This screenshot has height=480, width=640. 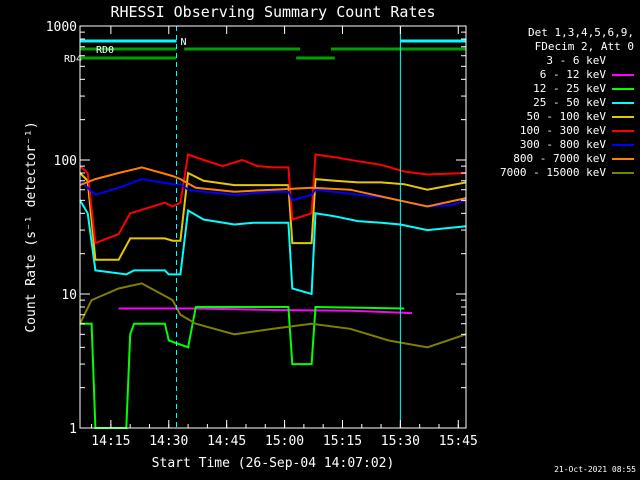 I want to click on y-tick-label-2: 100, so click(x=65, y=161).